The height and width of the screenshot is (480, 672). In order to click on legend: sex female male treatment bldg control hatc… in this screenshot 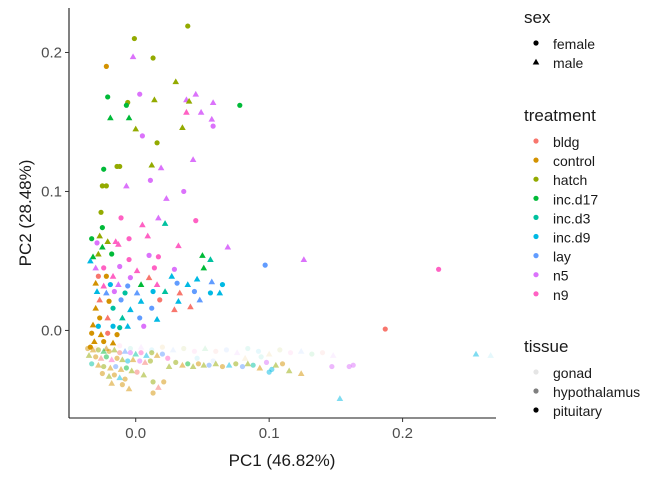, I will do `click(582, 213)`.